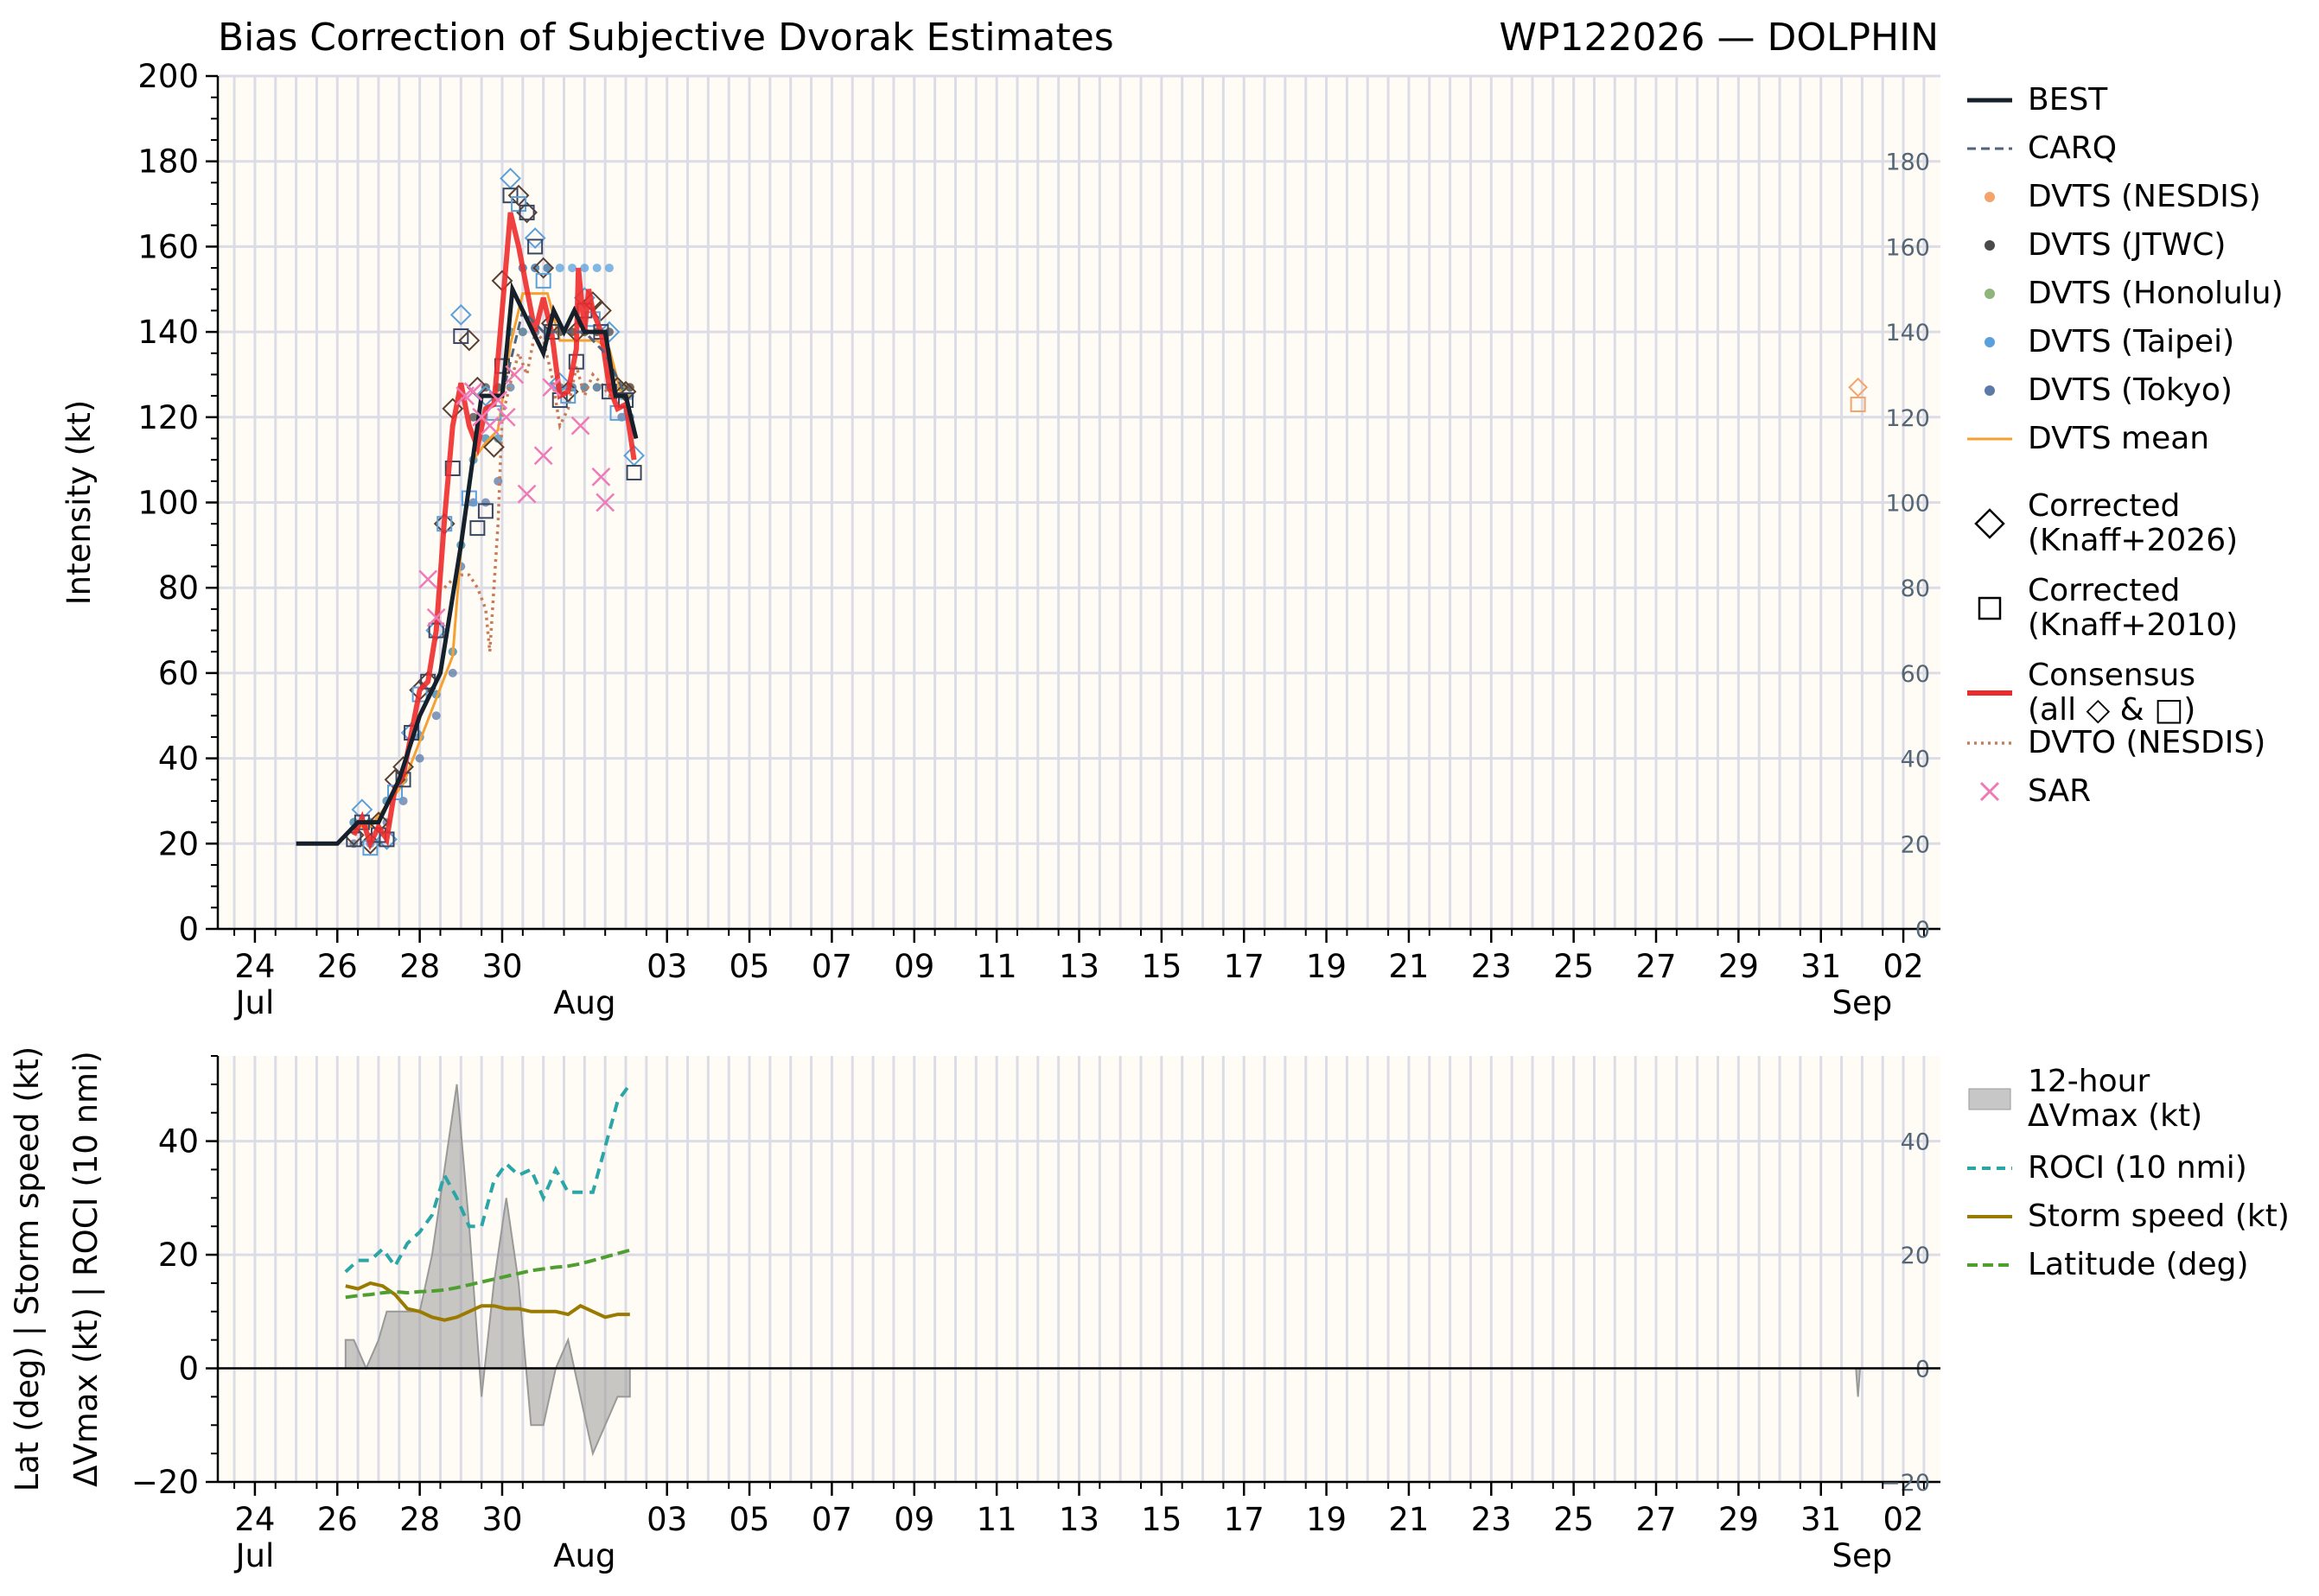 This screenshot has height=1596, width=2319. What do you see at coordinates (997, 1519) in the screenshot?
I see `x-tick-label: 11` at bounding box center [997, 1519].